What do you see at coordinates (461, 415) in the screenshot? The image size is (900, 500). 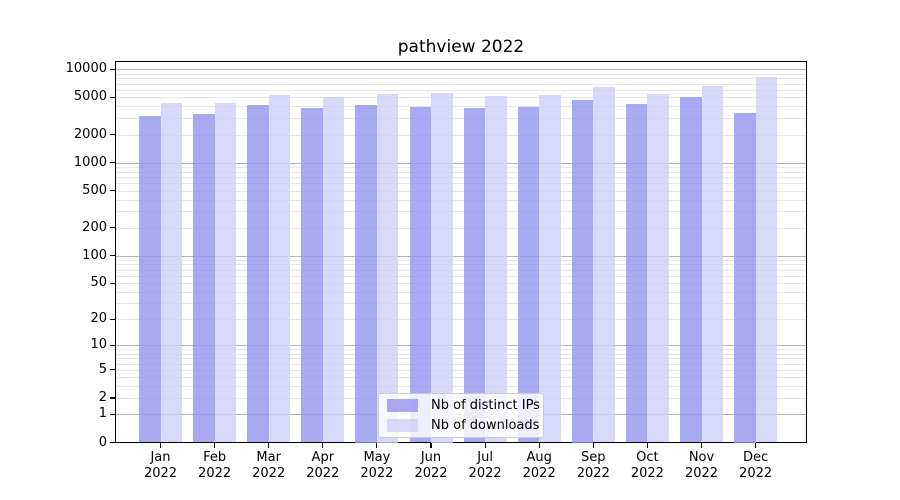 I see `legend: Nb of distinct IPs Nb of downloads` at bounding box center [461, 415].